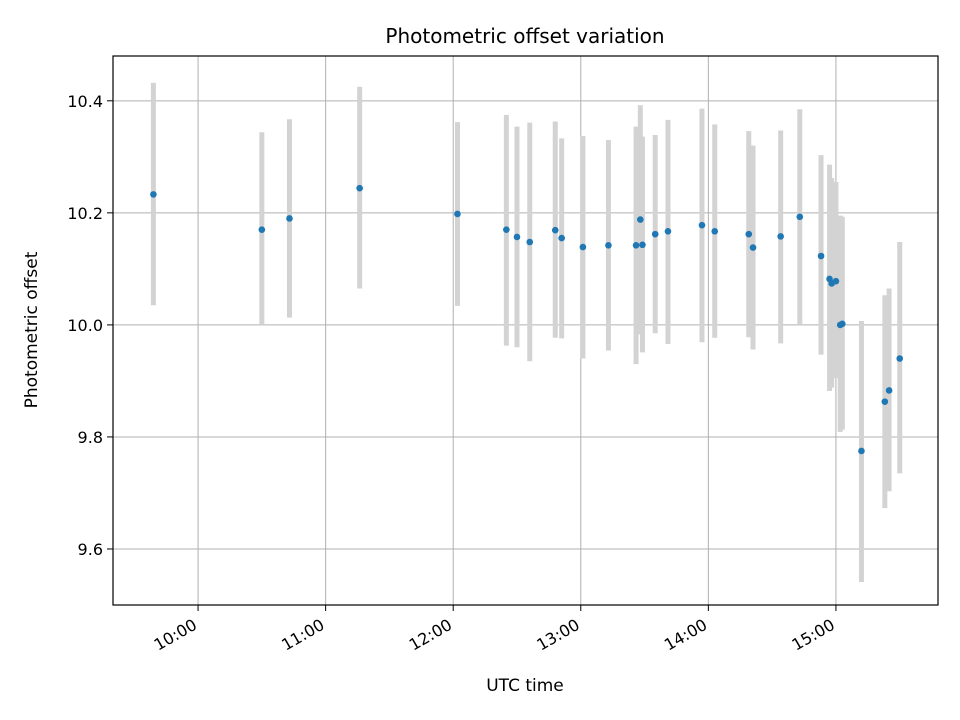 The image size is (960, 720). I want to click on y-tick-label: 10.2, so click(85, 213).